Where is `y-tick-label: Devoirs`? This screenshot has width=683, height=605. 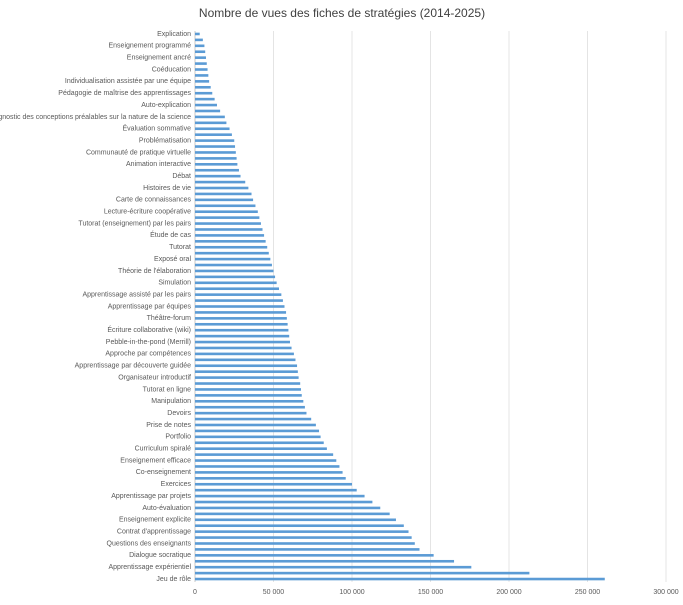
y-tick-label: Devoirs is located at coordinates (179, 413).